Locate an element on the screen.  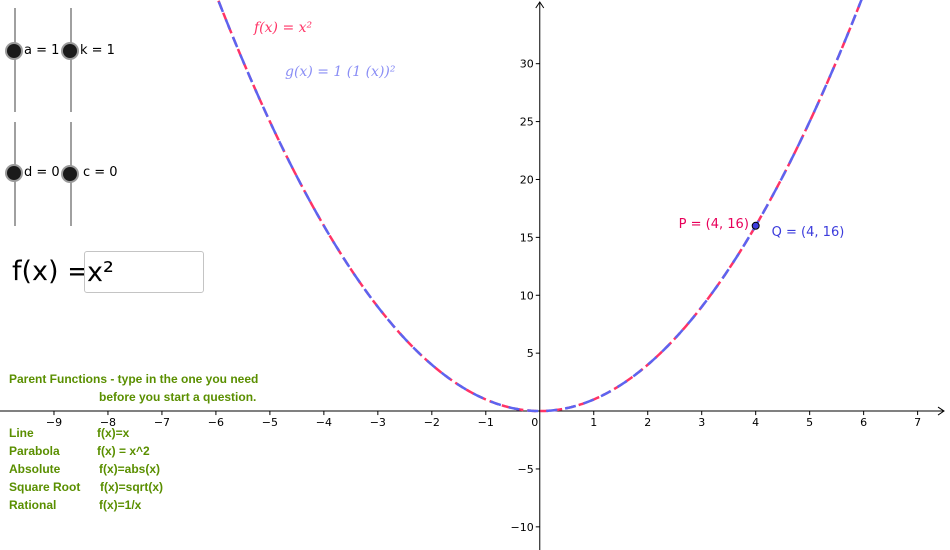
y-ticks: −10 −5 5 10 15 20 25 30 is located at coordinates (525, 296).